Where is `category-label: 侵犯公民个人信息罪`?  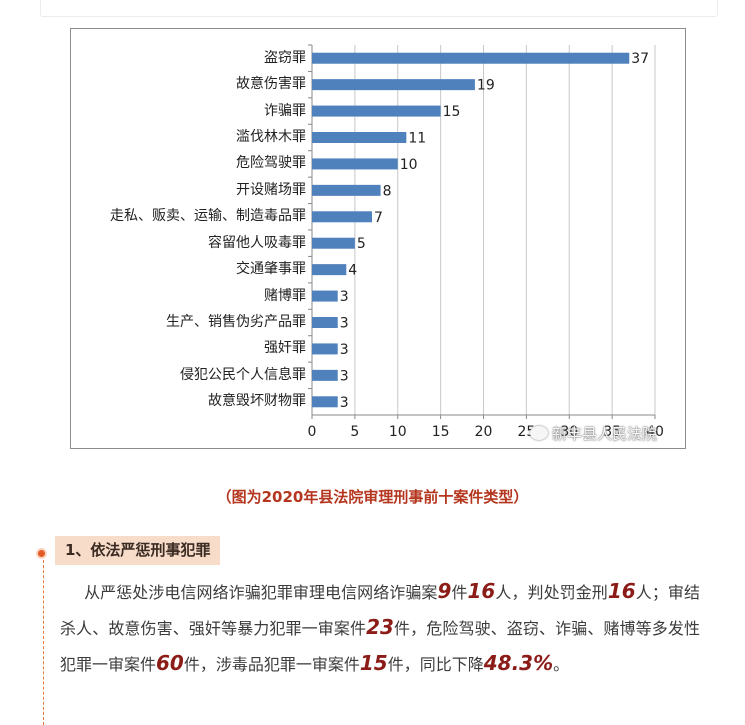 category-label: 侵犯公民个人信息罪 is located at coordinates (243, 374).